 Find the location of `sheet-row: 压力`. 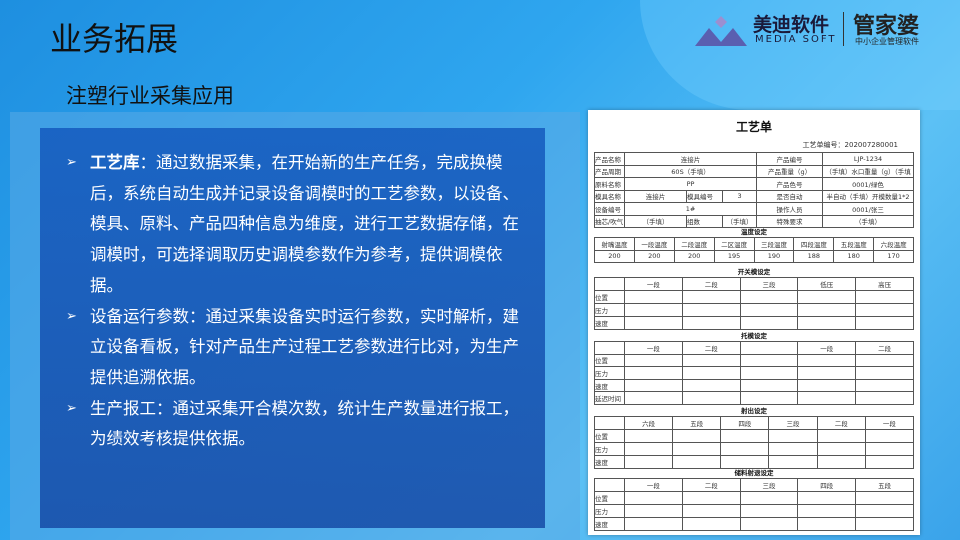

sheet-row: 压力 is located at coordinates (754, 511).